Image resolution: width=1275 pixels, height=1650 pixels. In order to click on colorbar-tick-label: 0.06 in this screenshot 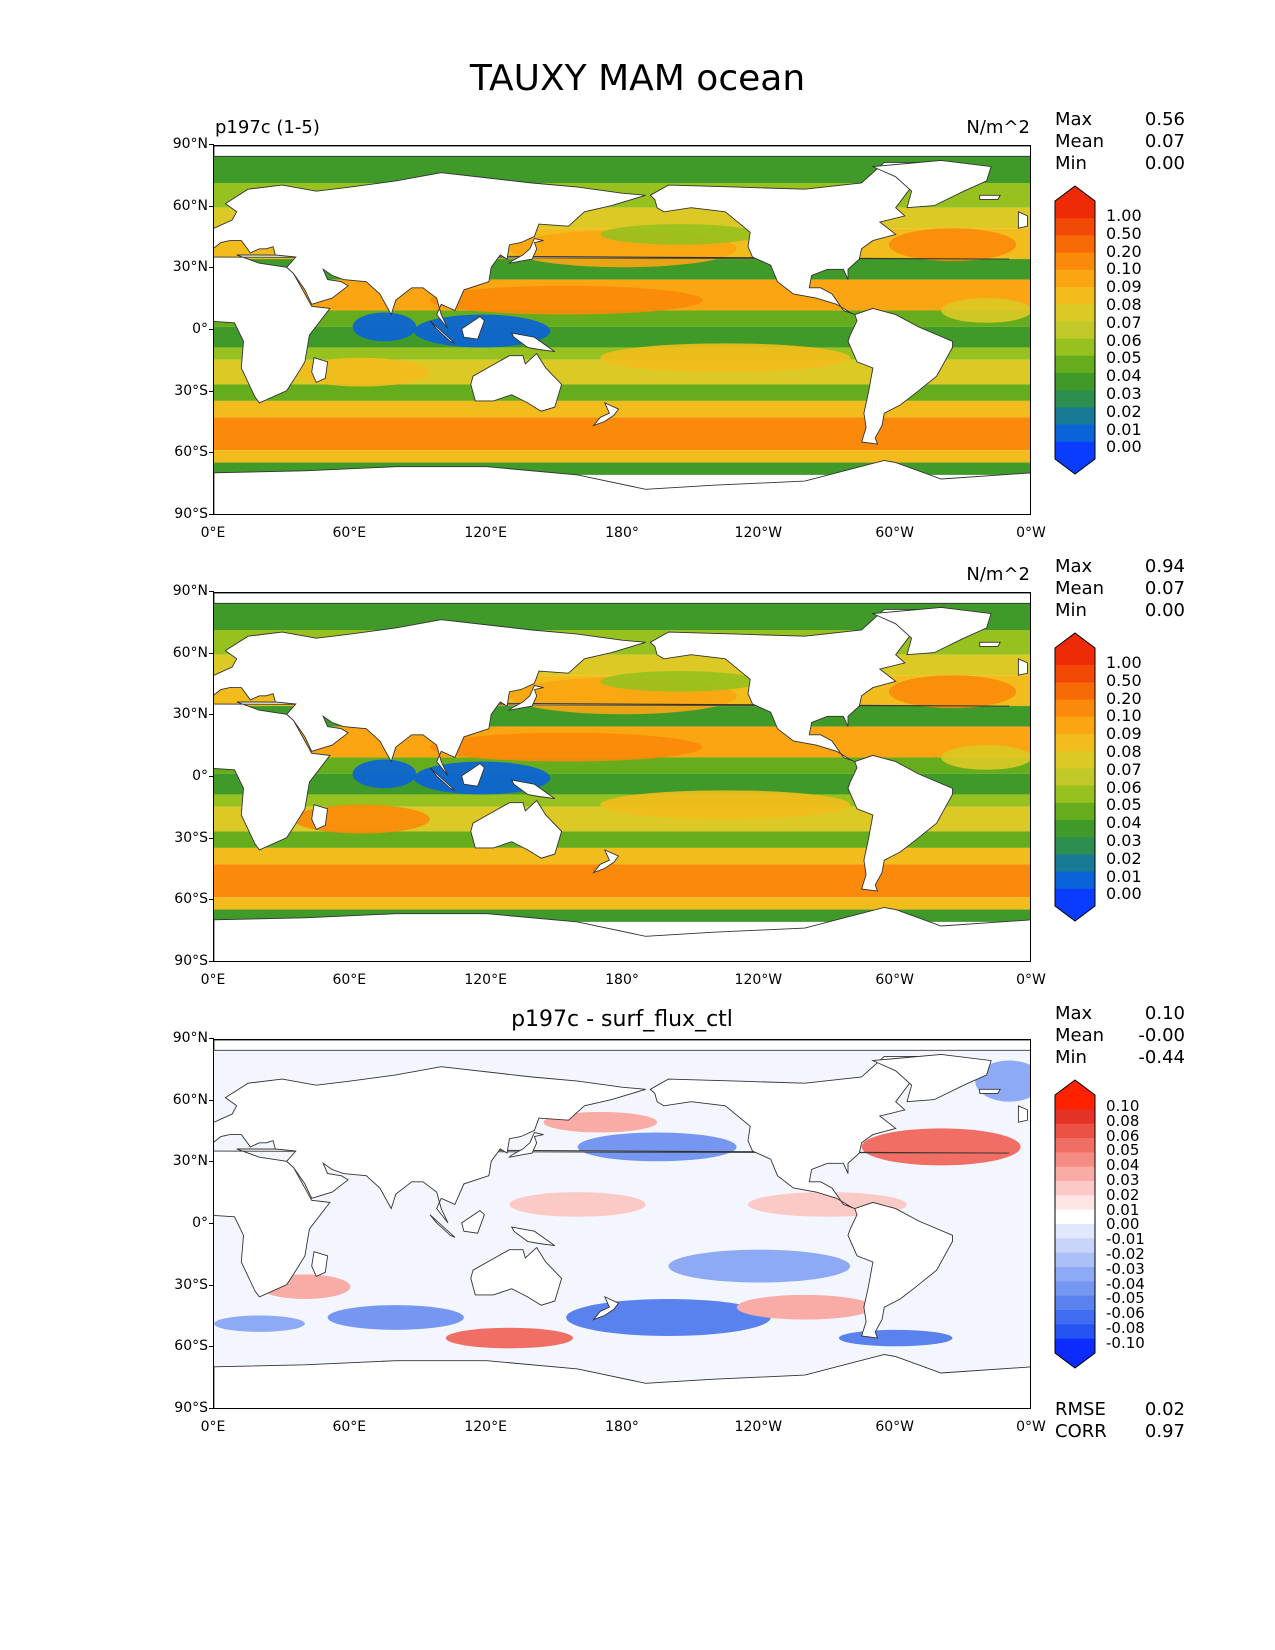, I will do `click(1123, 1135)`.